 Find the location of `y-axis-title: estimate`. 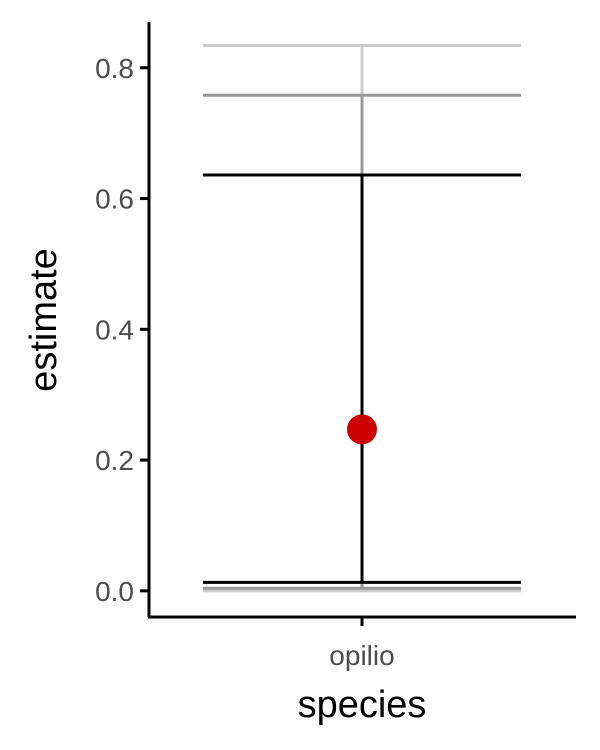

y-axis-title: estimate is located at coordinates (44, 320).